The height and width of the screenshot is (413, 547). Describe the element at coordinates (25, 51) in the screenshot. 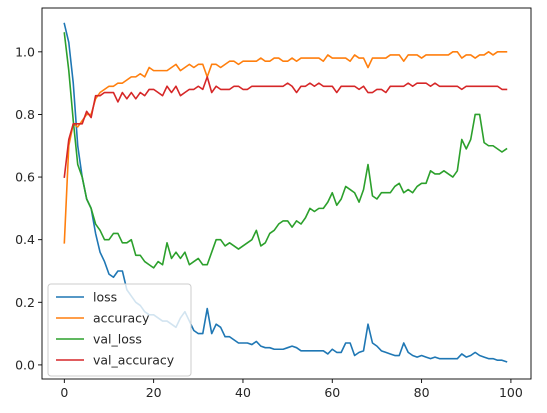

I see `y-tick-label: 1.0` at that location.